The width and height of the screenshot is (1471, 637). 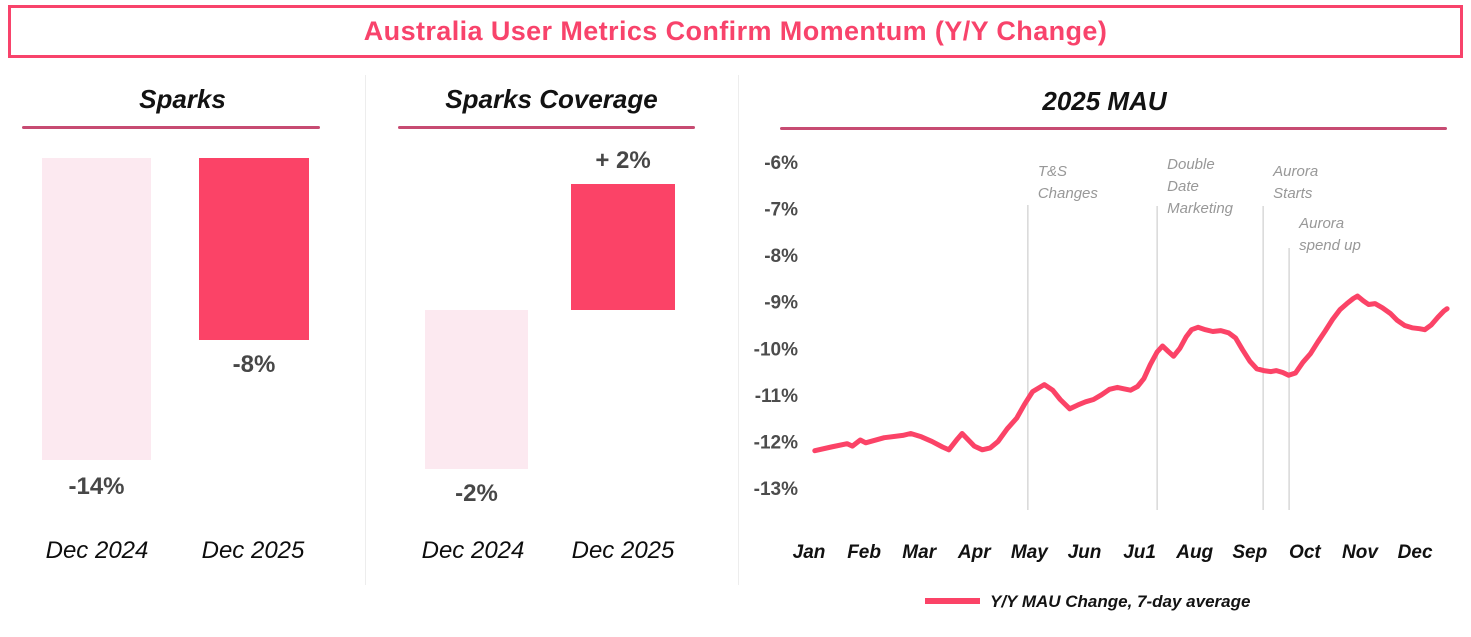 What do you see at coordinates (1200, 186) in the screenshot?
I see `annotation-label-2: Double Date Marketing` at bounding box center [1200, 186].